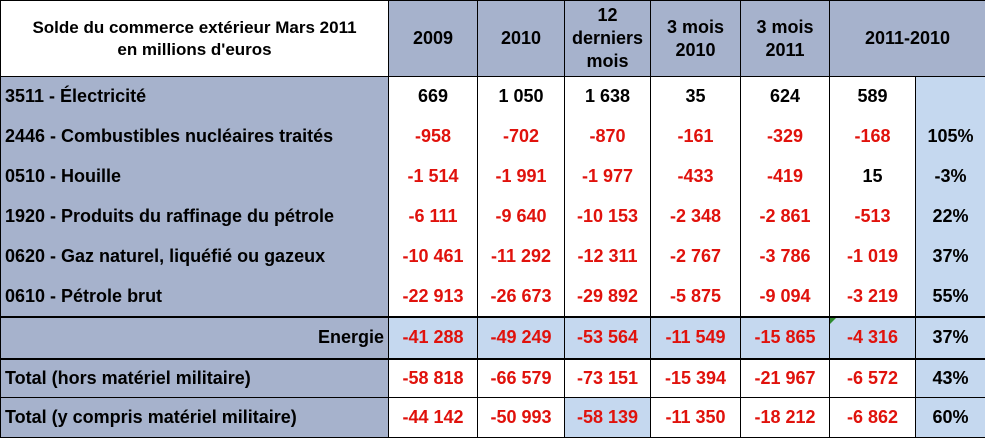 Image resolution: width=985 pixels, height=438 pixels. What do you see at coordinates (950, 418) in the screenshot?
I see `cell-pct: 60%` at bounding box center [950, 418].